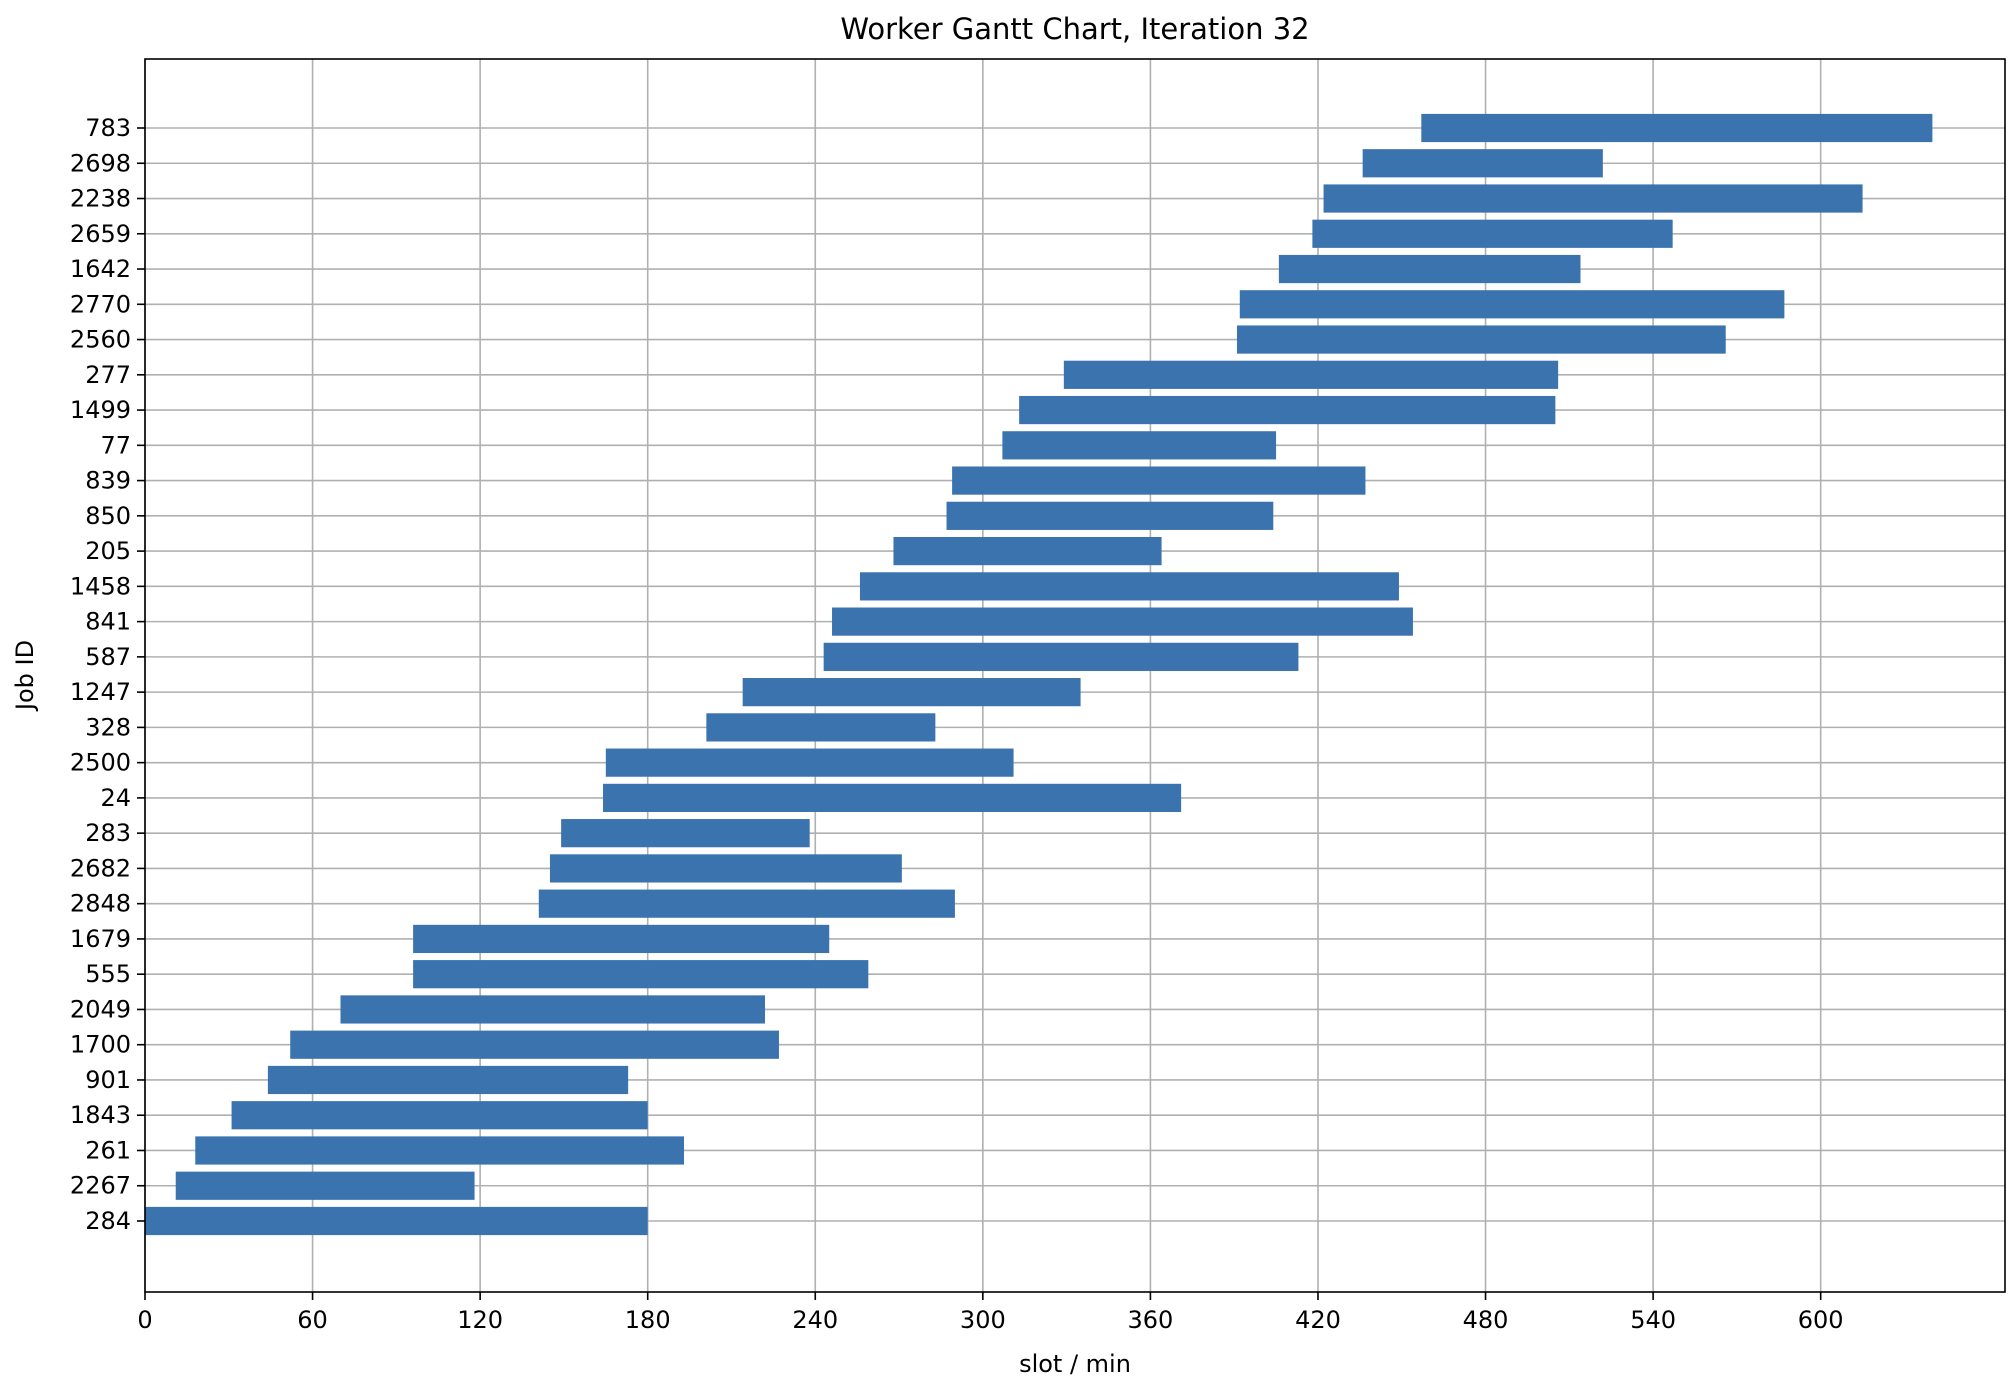  I want to click on y-tick-label: 1700, so click(100, 1045).